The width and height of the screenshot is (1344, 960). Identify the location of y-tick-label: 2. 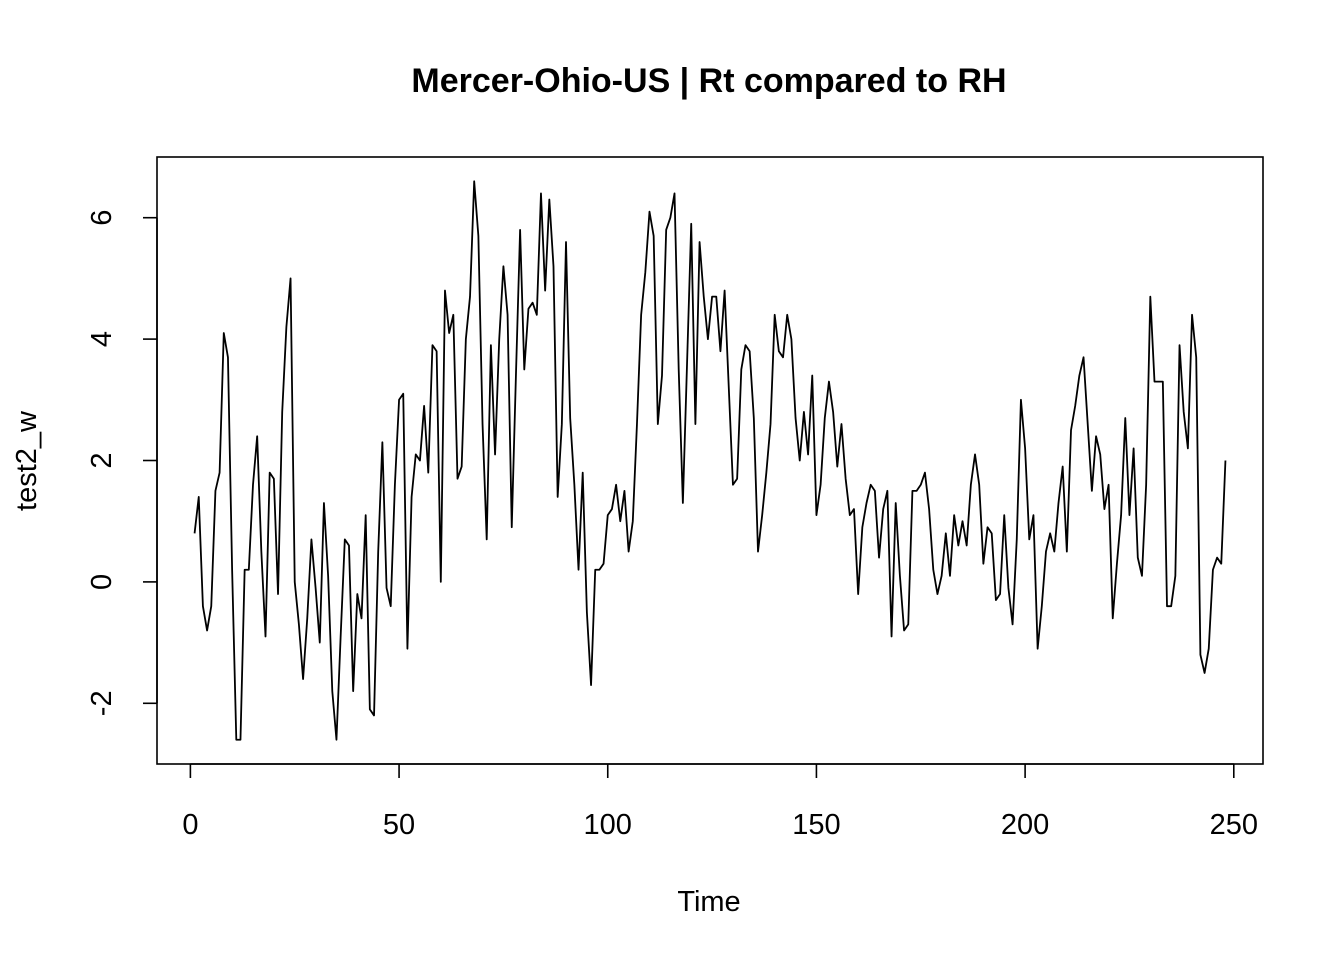
(102, 460).